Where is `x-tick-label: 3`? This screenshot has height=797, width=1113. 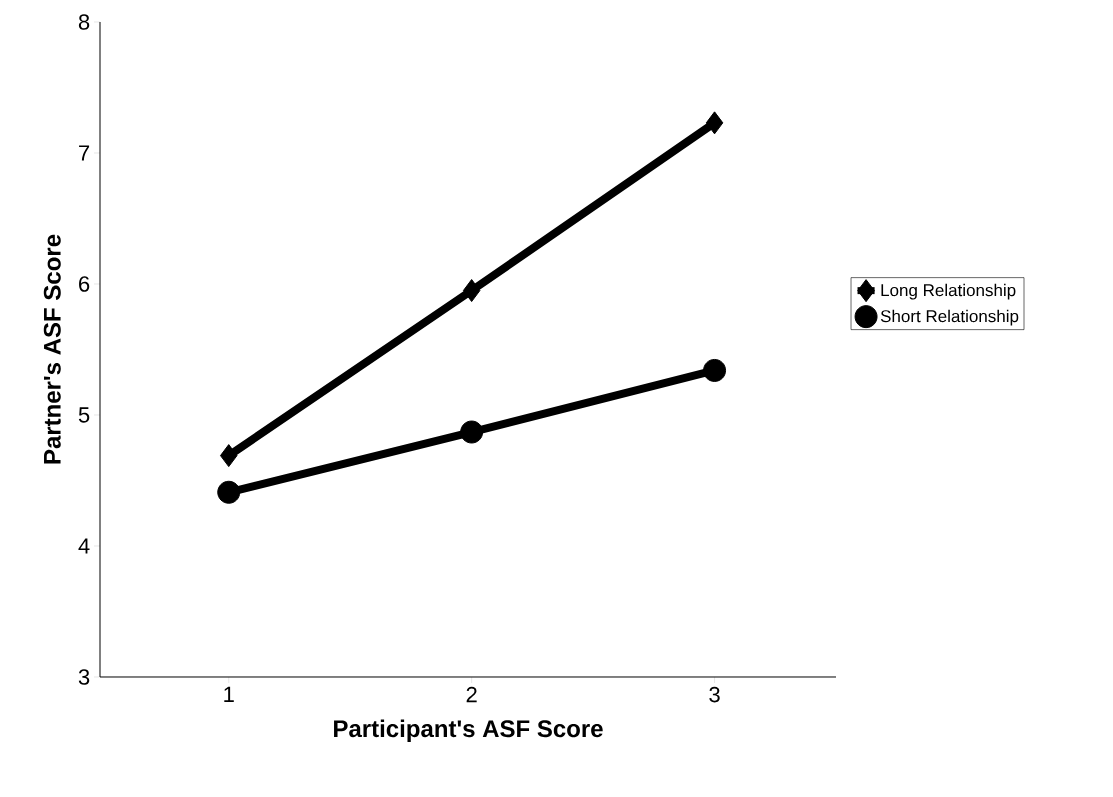
x-tick-label: 3 is located at coordinates (714, 694).